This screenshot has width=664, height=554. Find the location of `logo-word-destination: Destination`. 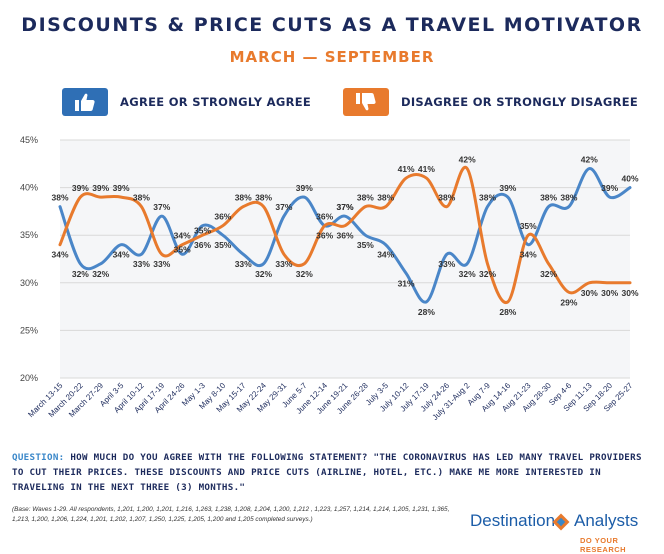

logo-word-destination: Destination is located at coordinates (513, 520).